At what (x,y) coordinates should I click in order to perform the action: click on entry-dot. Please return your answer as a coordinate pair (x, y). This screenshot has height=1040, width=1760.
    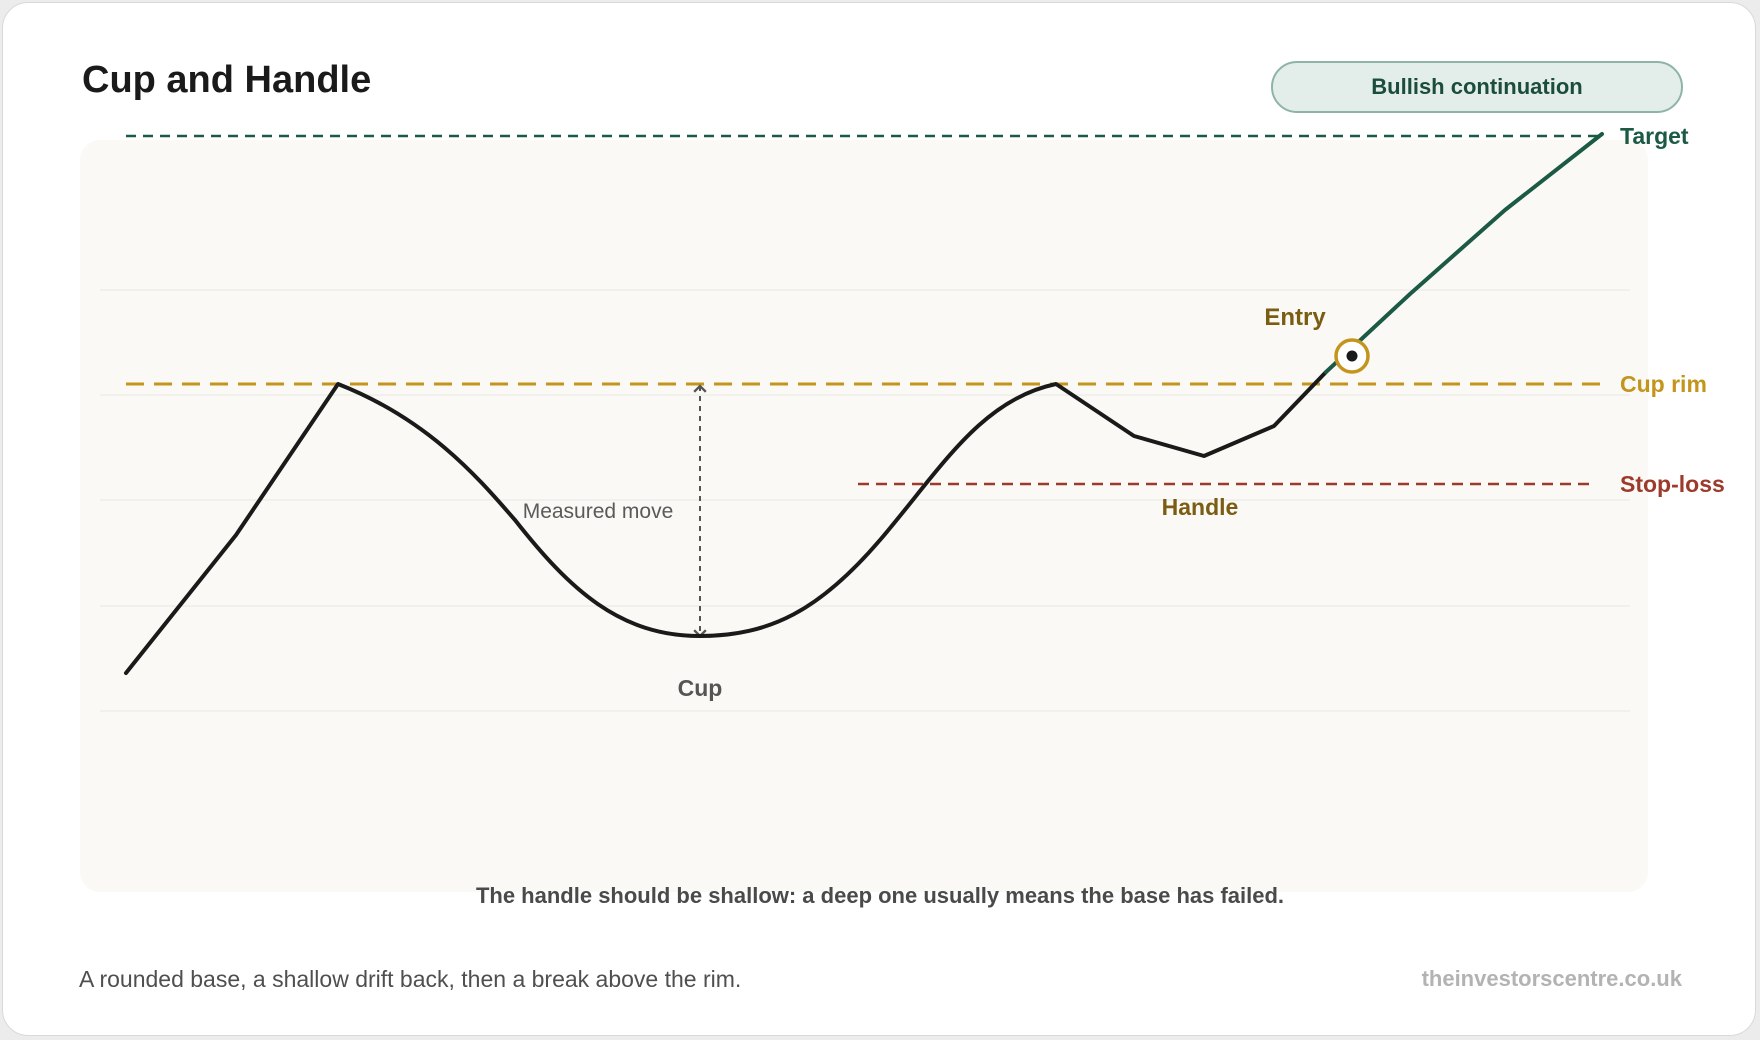
    Looking at the image, I should click on (1352, 356).